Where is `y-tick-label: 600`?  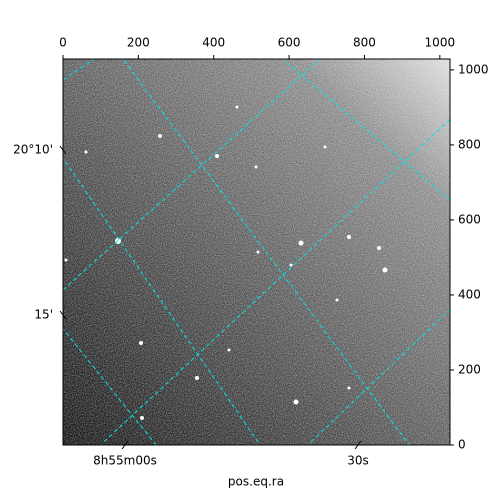
y-tick-label: 600 is located at coordinates (469, 219).